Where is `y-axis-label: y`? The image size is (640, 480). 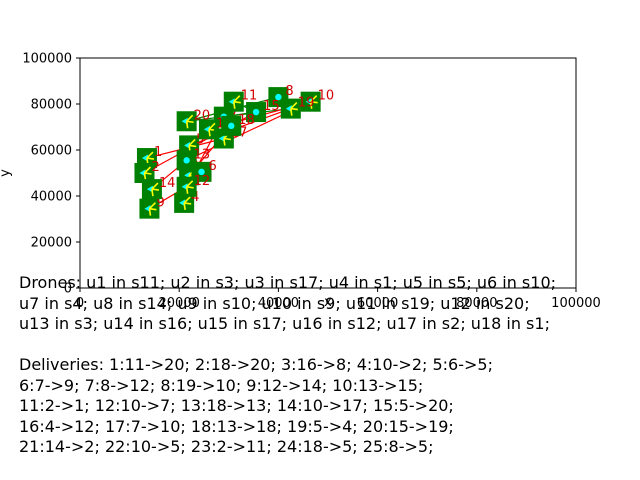 y-axis-label: y is located at coordinates (6, 173).